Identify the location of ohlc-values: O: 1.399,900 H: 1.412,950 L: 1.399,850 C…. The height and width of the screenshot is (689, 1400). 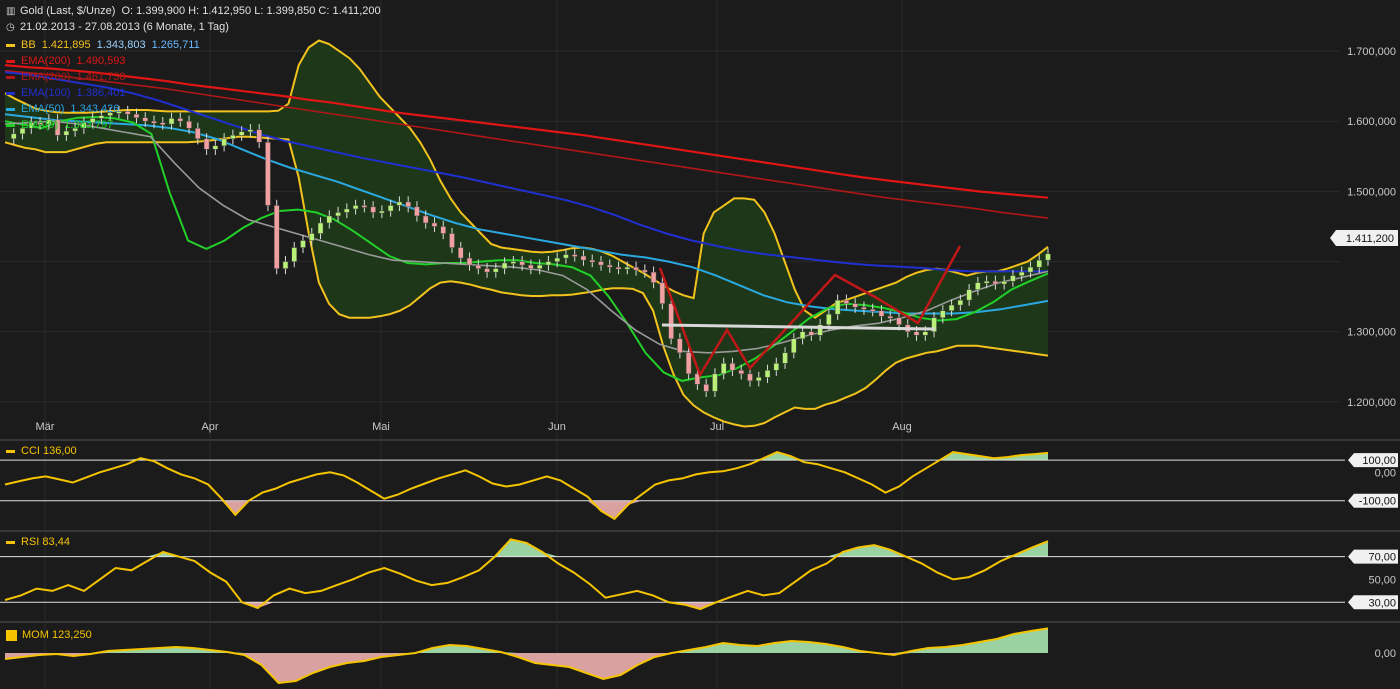
(251, 11).